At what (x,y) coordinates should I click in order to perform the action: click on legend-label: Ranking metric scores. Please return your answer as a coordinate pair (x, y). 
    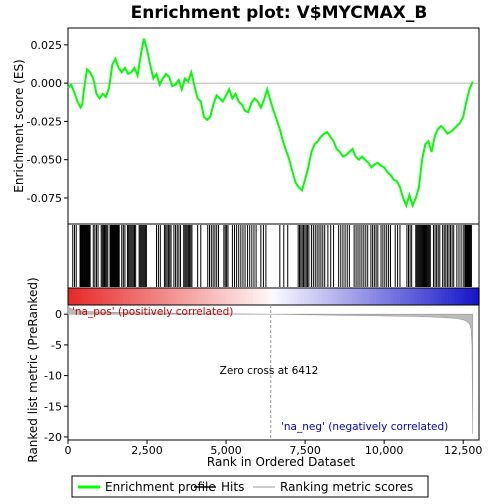
    Looking at the image, I should click on (346, 487).